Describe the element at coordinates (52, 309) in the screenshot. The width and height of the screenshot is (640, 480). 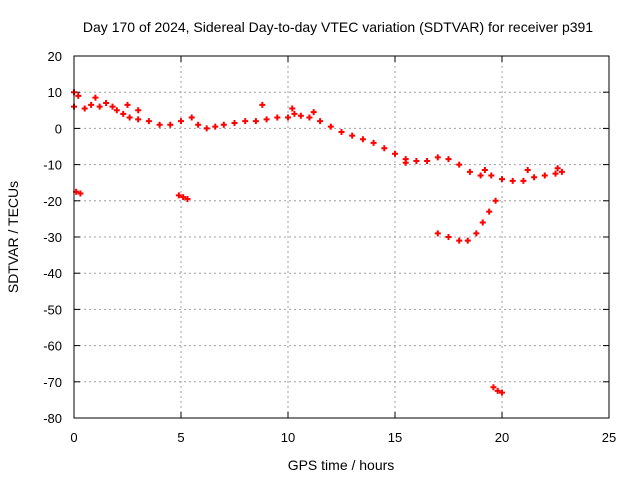
I see `y-tick-label: -50` at that location.